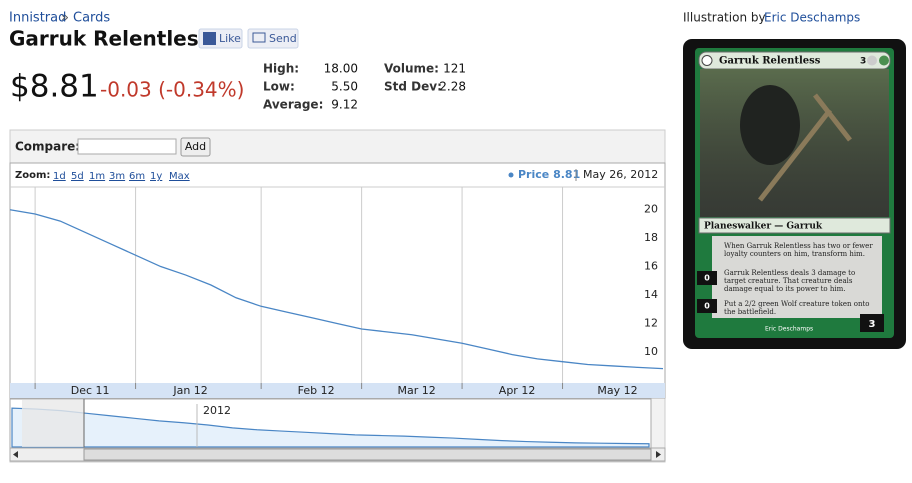 This screenshot has width=912, height=483. I want to click on zoom-label: Zoom:, so click(32, 175).